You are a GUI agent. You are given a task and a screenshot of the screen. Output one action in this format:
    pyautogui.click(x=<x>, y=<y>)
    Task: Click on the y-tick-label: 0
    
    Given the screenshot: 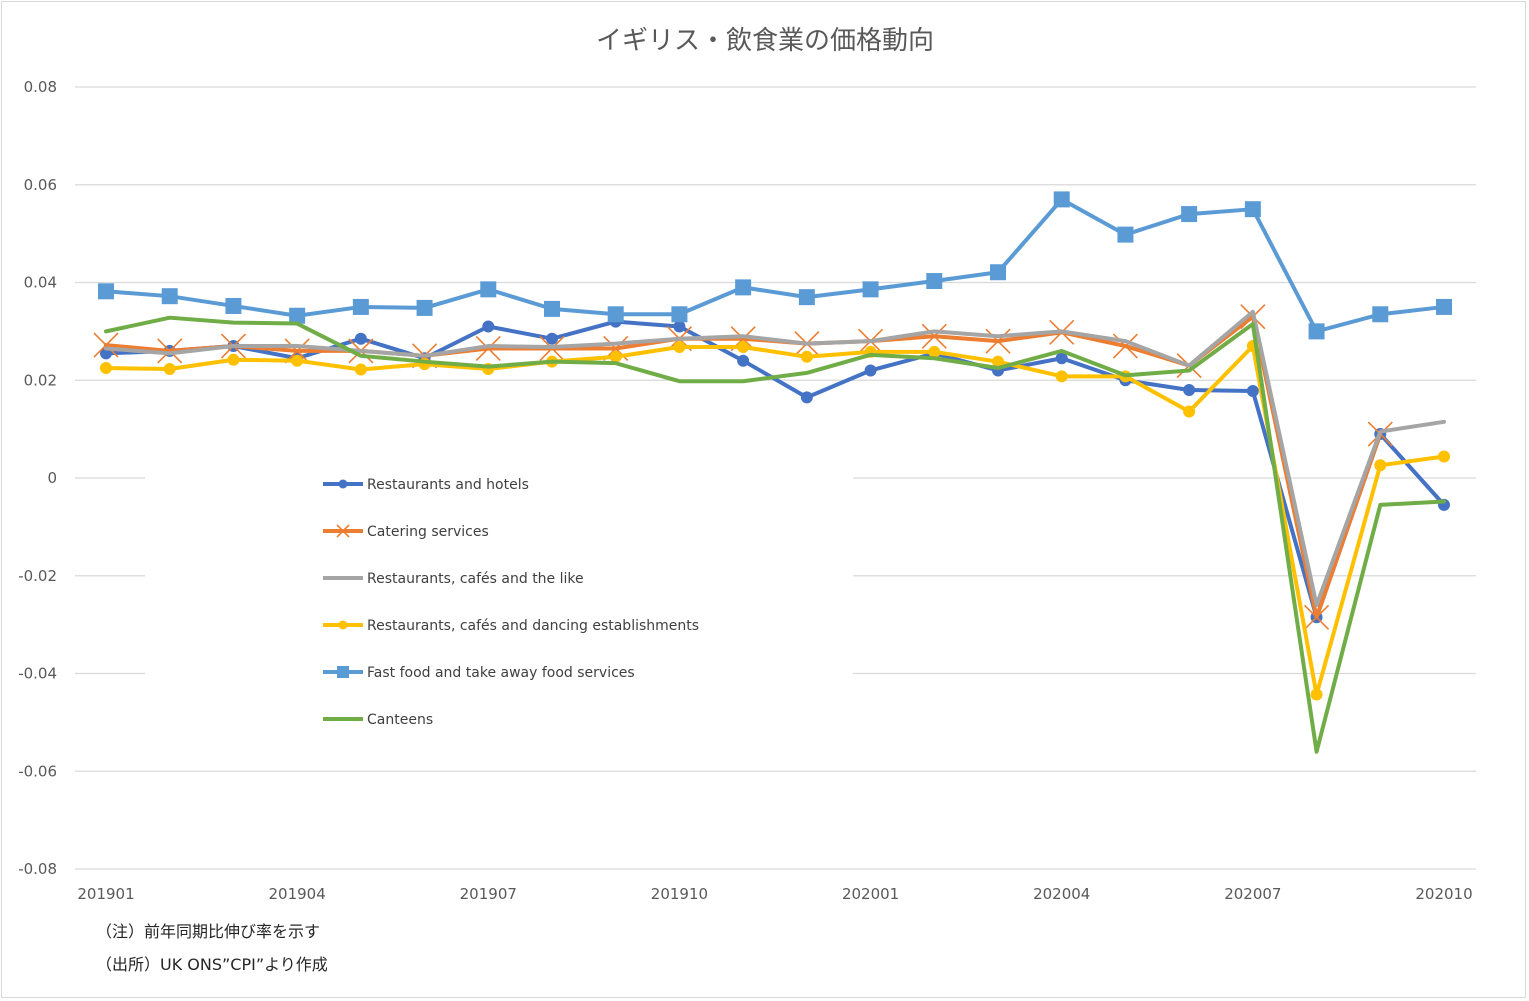 What is the action you would take?
    pyautogui.click(x=52, y=478)
    